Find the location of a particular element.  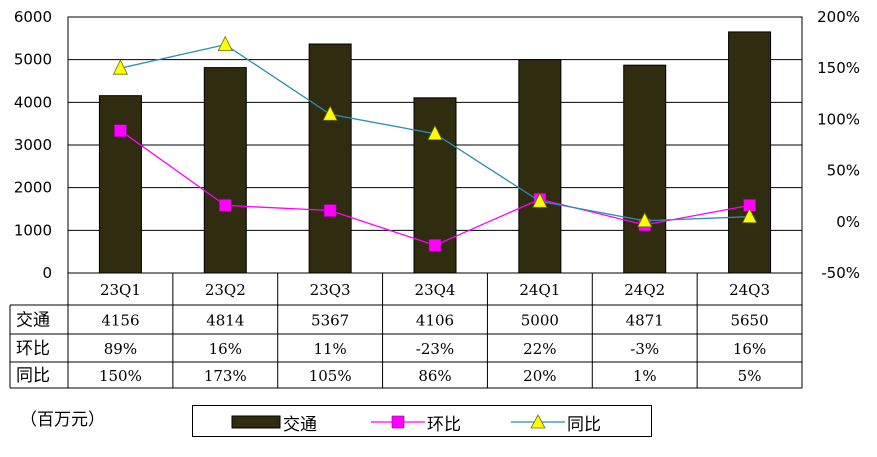

legend-item-bar: 交通 is located at coordinates (274, 423).